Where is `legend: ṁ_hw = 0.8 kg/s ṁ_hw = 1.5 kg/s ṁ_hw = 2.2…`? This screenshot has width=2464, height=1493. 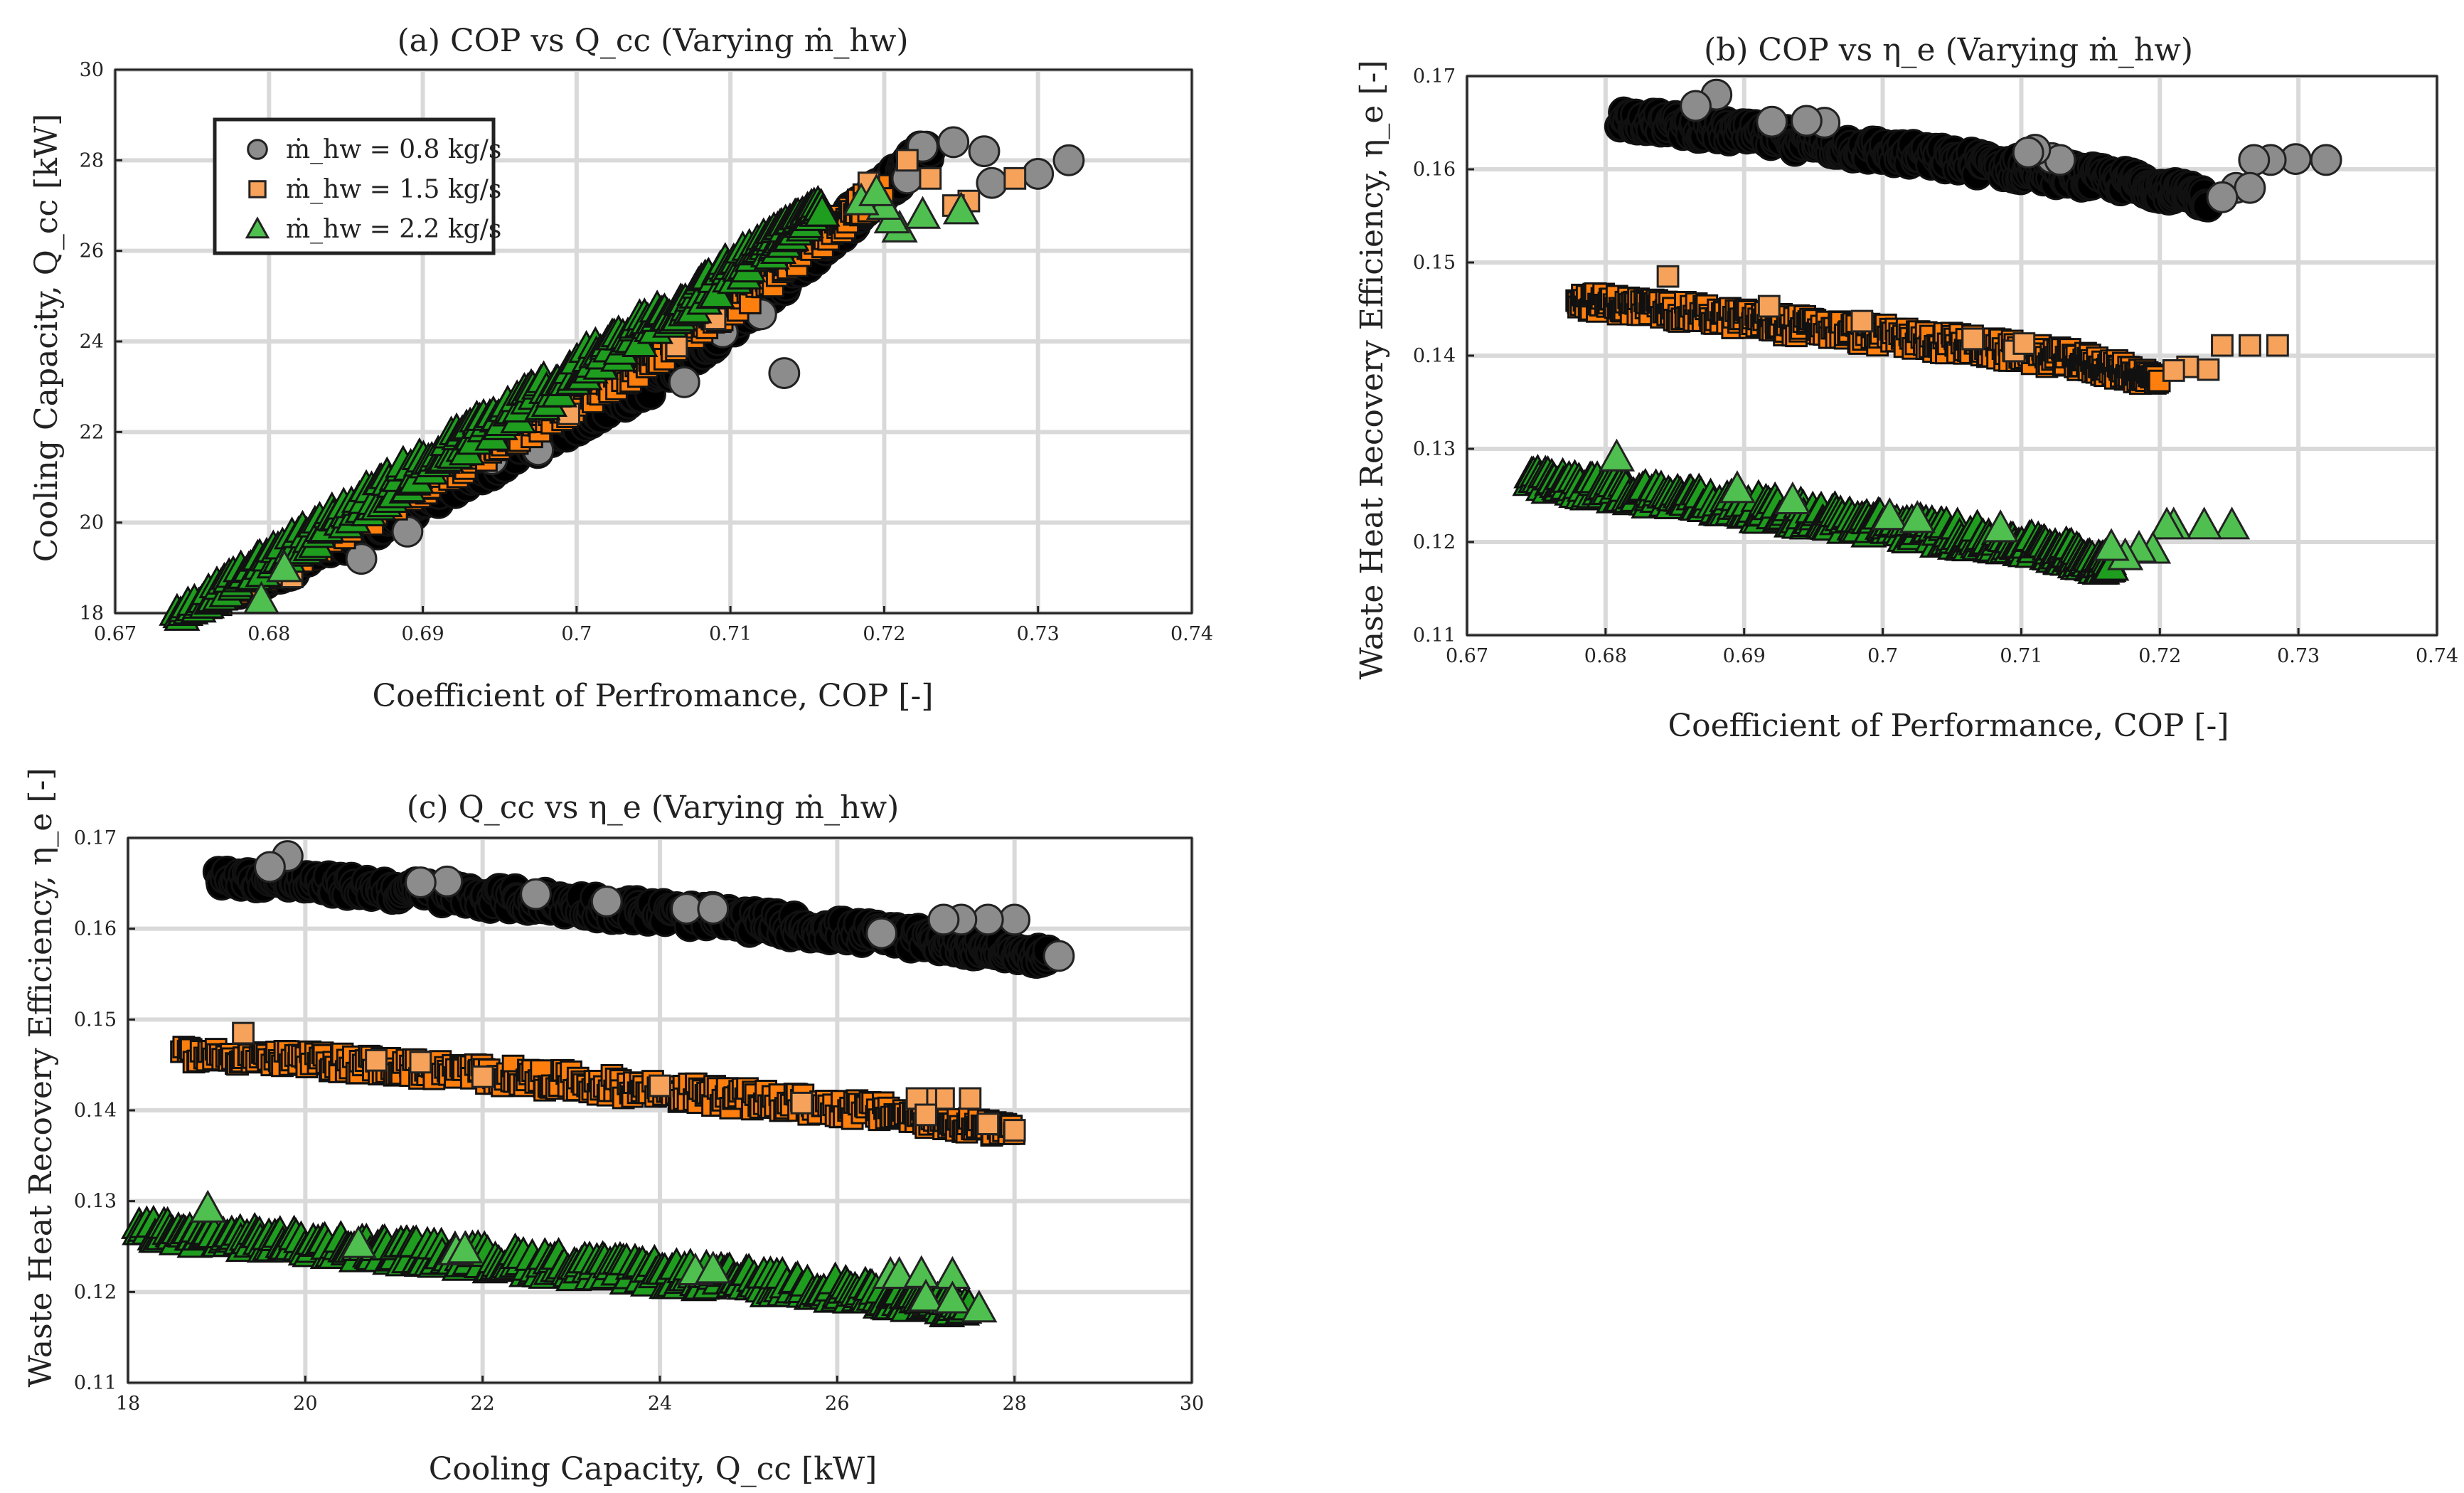
legend: ṁ_hw = 0.8 kg/s ṁ_hw = 1.5 kg/s ṁ_hw = 2.2… is located at coordinates (357, 186).